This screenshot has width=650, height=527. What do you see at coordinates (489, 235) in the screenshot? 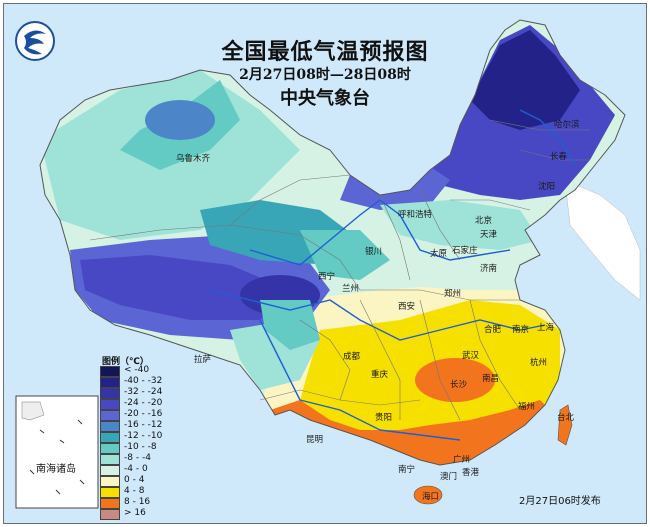
I see `city-label: 天津` at bounding box center [489, 235].